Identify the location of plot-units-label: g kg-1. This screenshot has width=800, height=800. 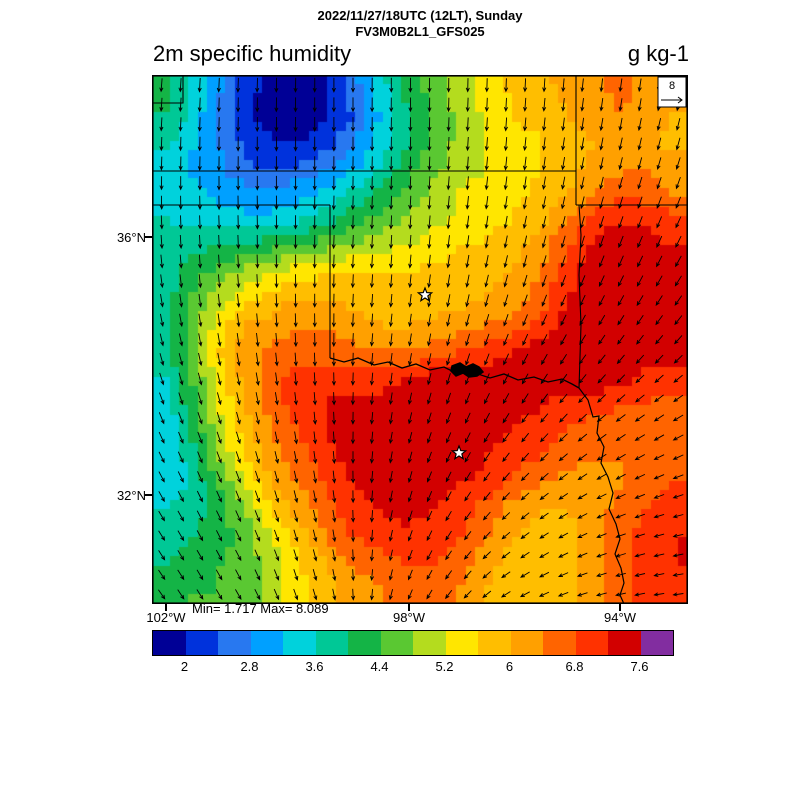
(658, 53).